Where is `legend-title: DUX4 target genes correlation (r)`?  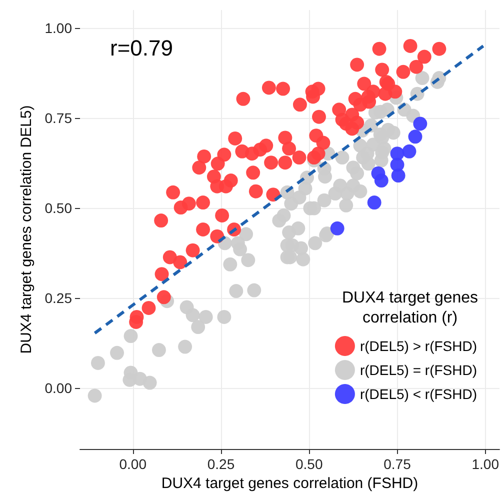
legend-title: DUX4 target genes correlation (r) is located at coordinates (410, 308).